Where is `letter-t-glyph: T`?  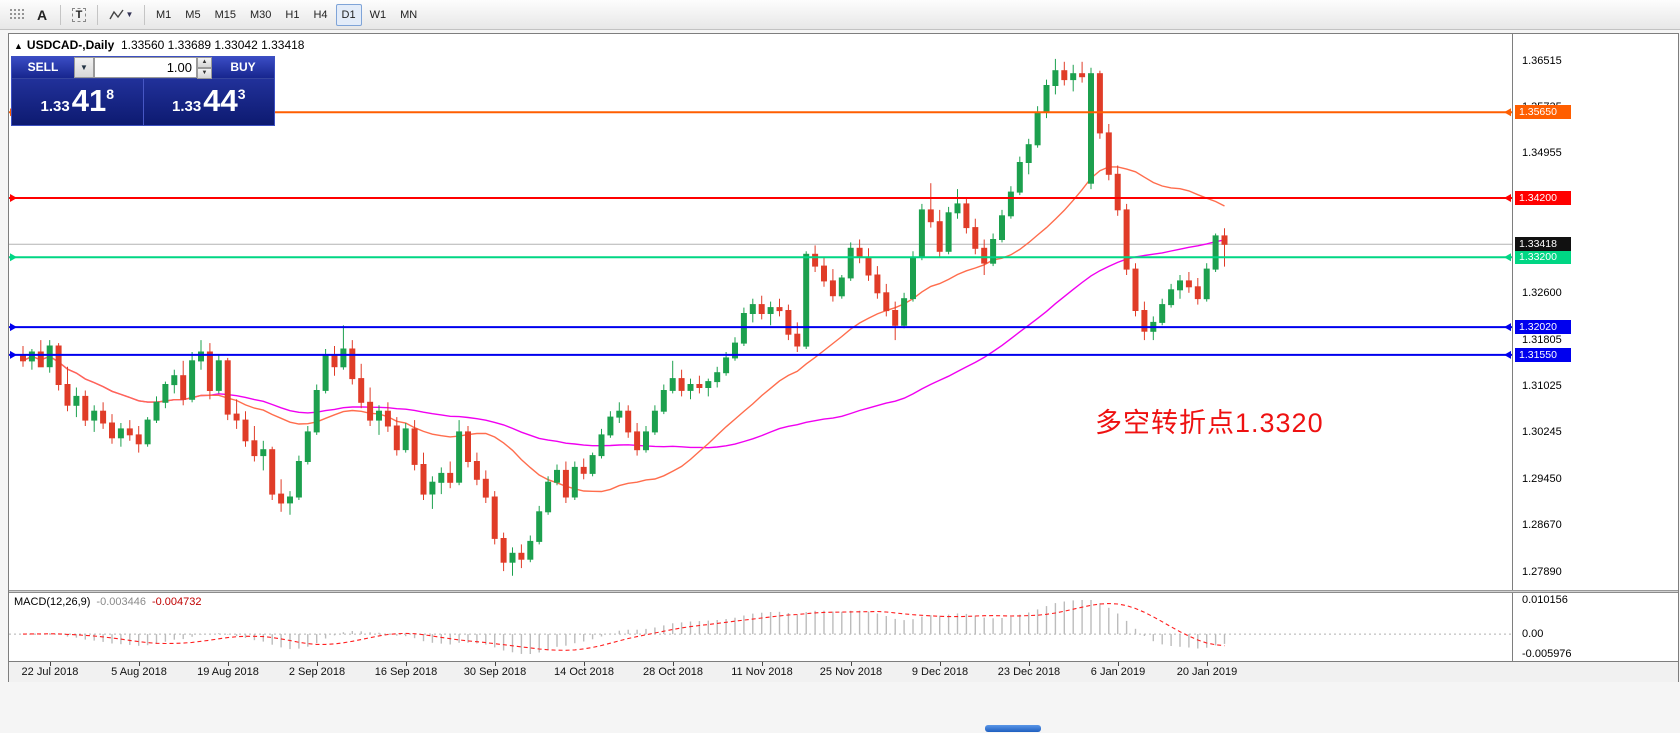 letter-t-glyph: T is located at coordinates (79, 14).